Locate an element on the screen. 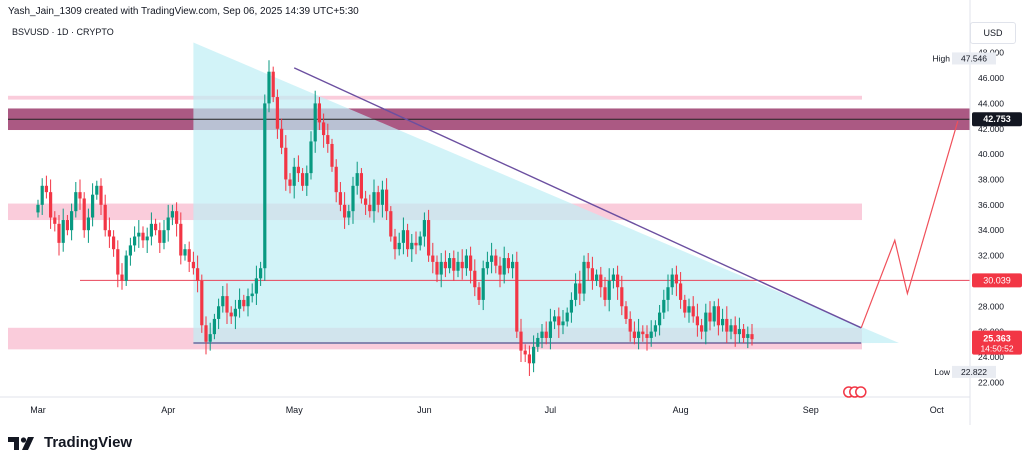 The image size is (1024, 465). tradingview-logo: TradingView is located at coordinates (70, 442).